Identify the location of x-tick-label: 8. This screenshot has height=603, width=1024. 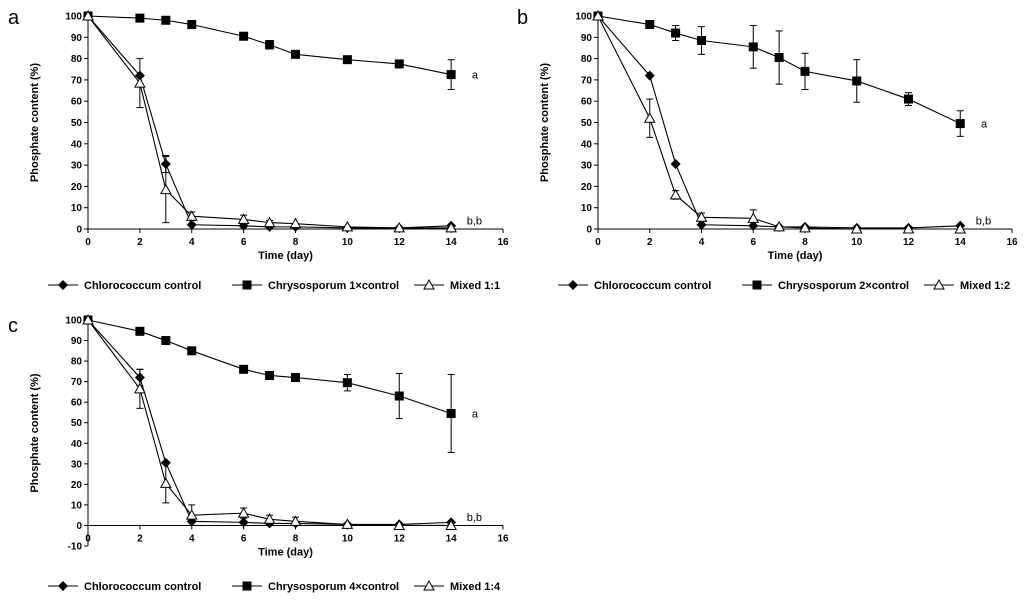
(296, 538).